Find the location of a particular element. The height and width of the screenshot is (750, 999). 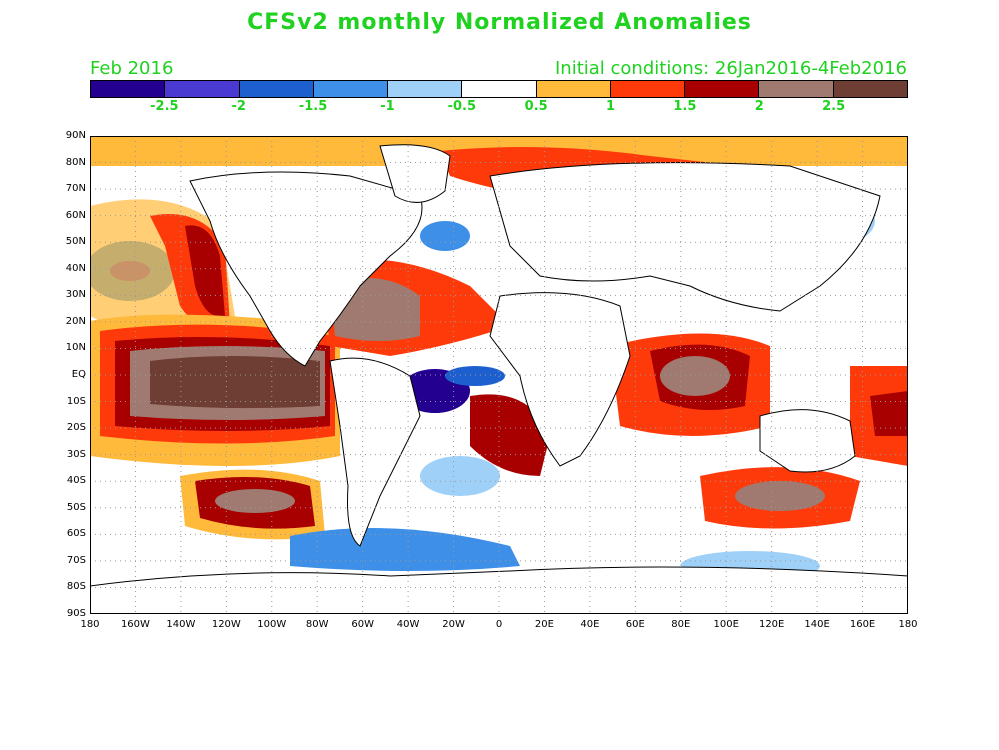

longitude-label: 100E is located at coordinates (726, 624).